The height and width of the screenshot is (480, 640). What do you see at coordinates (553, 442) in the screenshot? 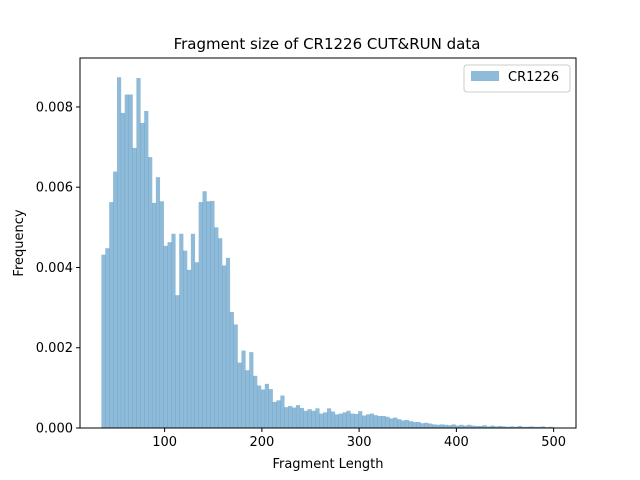
I see `x-tick-label: 500` at bounding box center [553, 442].